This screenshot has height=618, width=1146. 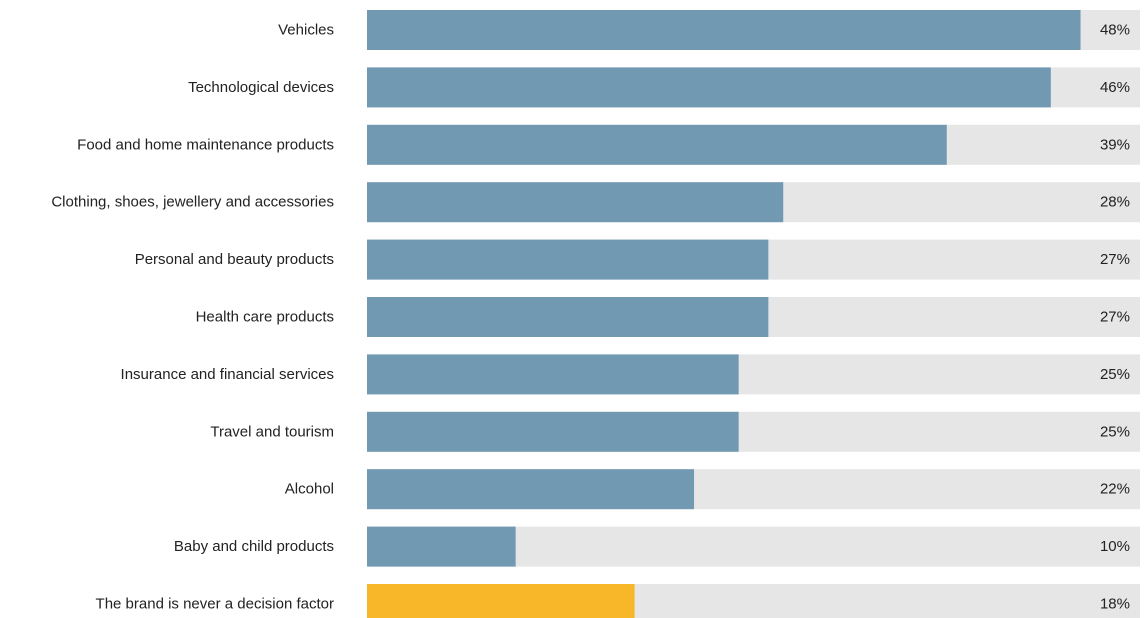 I want to click on category-label: Alcohol, so click(x=309, y=489).